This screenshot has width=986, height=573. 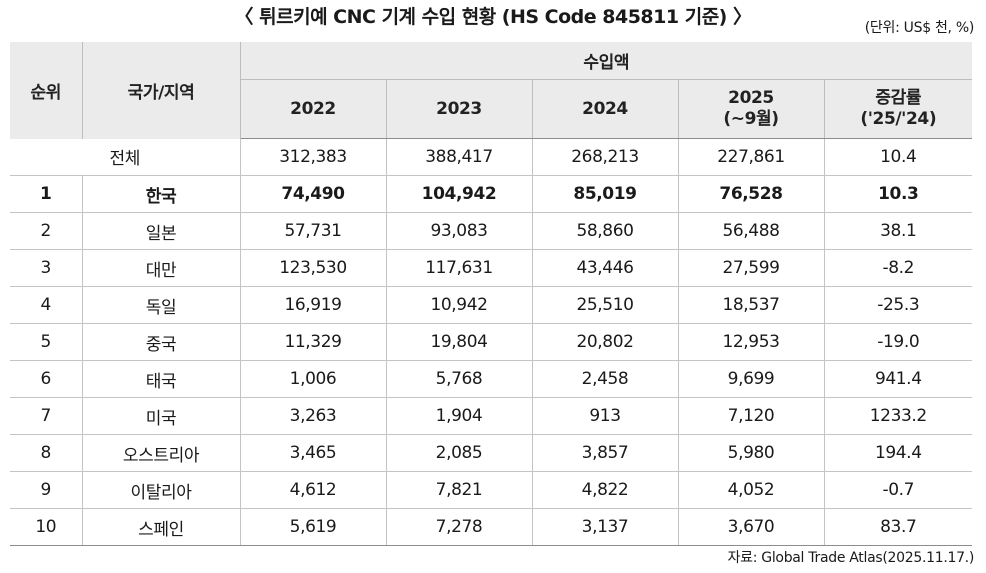 I want to click on rank-cell: 10, so click(x=46, y=527).